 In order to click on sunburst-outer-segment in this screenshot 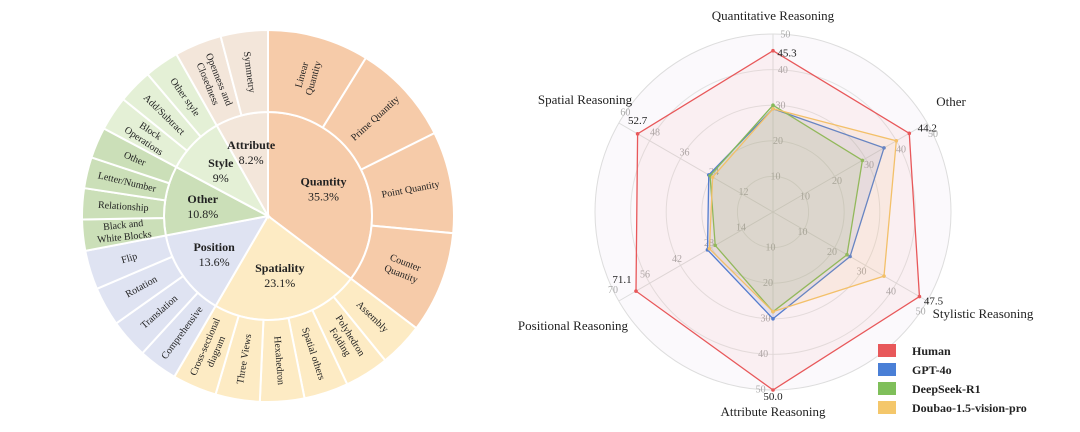, I will do `click(244, 72)`.